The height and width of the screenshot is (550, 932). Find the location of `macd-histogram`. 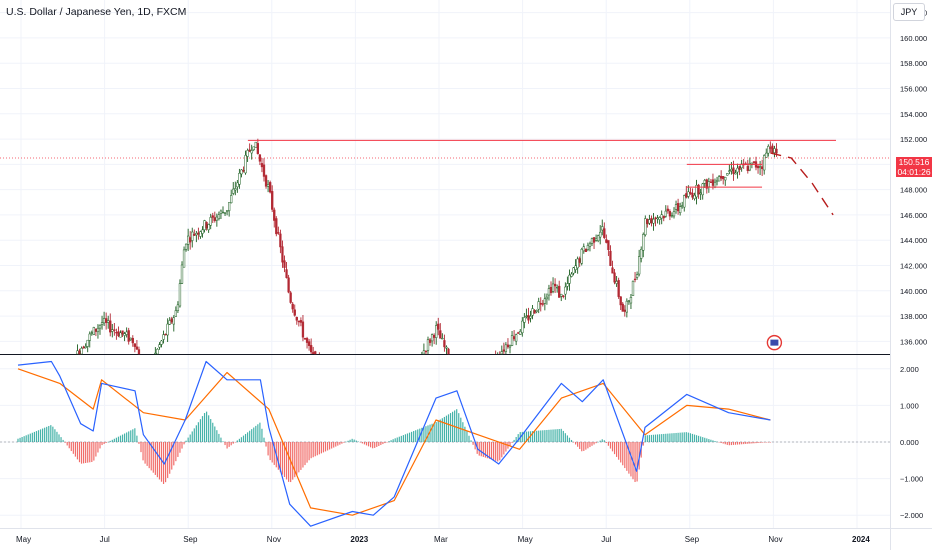

macd-histogram is located at coordinates (394, 446).